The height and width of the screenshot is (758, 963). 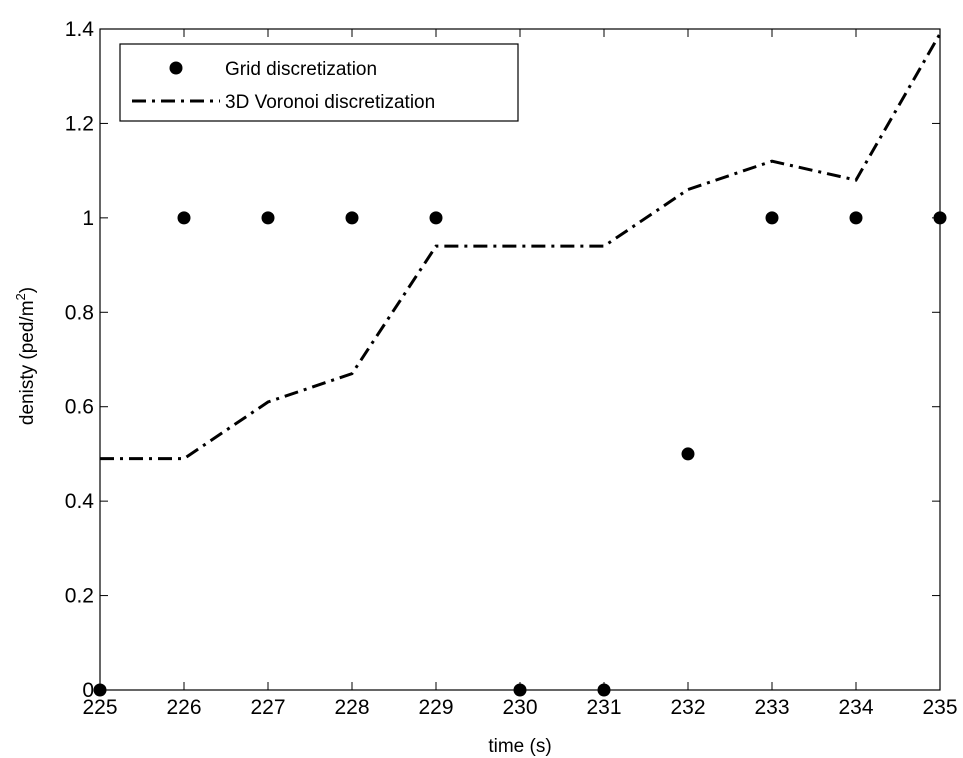 What do you see at coordinates (88, 218) in the screenshot?
I see `y-tick-label: 1` at bounding box center [88, 218].